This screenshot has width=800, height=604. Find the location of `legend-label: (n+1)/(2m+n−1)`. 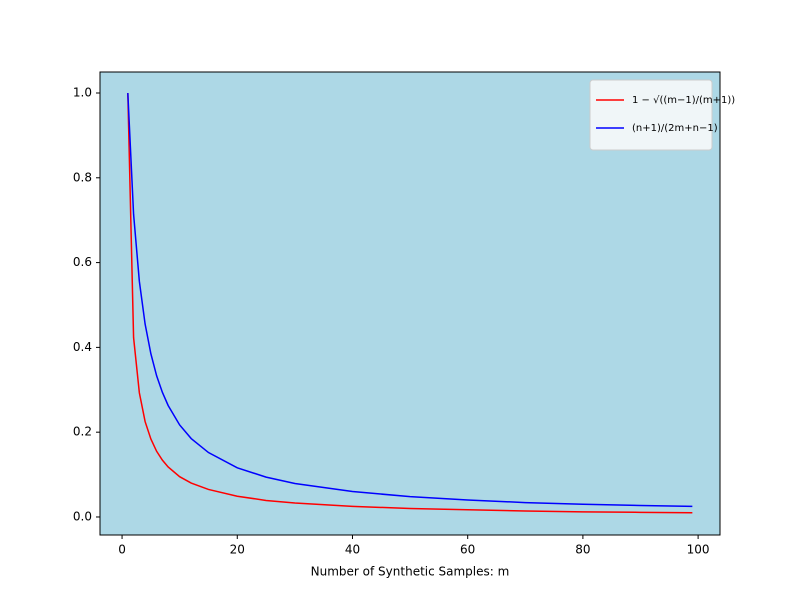

legend-label: (n+1)/(2m+n−1) is located at coordinates (675, 128).